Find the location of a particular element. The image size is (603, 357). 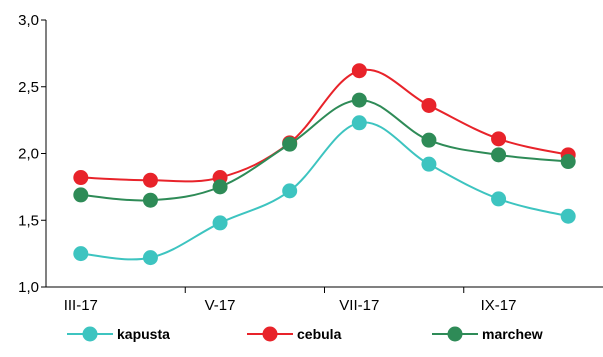

y-tick-label: 1,0 is located at coordinates (28, 287).